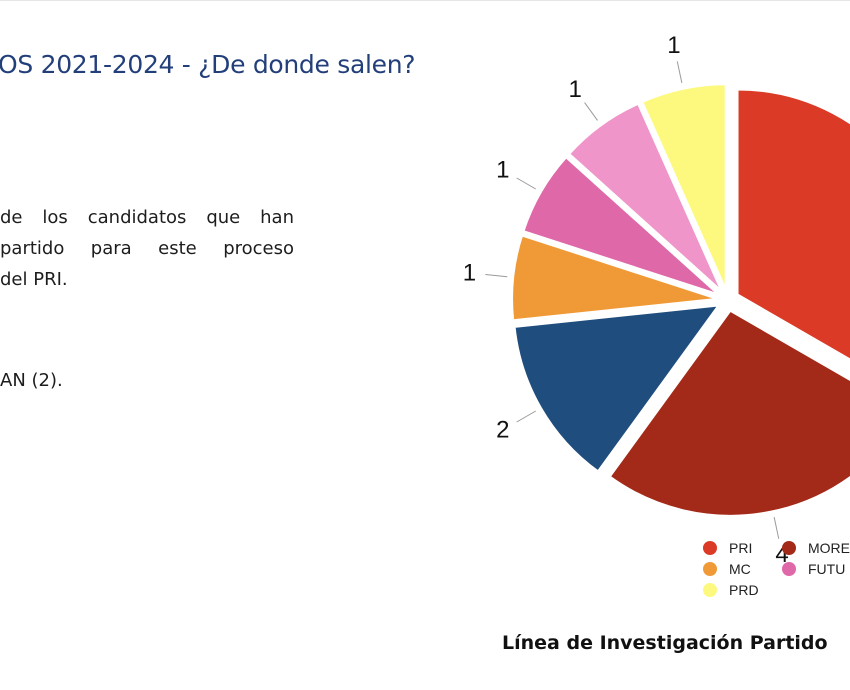 This screenshot has height=690, width=850. What do you see at coordinates (727, 569) in the screenshot?
I see `legend-item-mc: MC` at bounding box center [727, 569].